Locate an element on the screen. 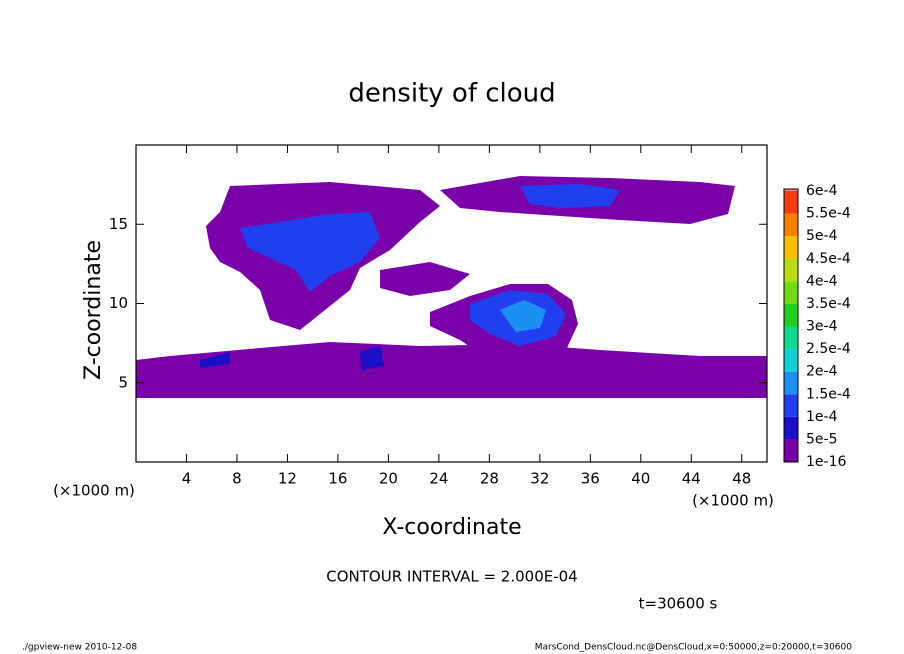  x-unit-right: (×1000 m) is located at coordinates (733, 501).